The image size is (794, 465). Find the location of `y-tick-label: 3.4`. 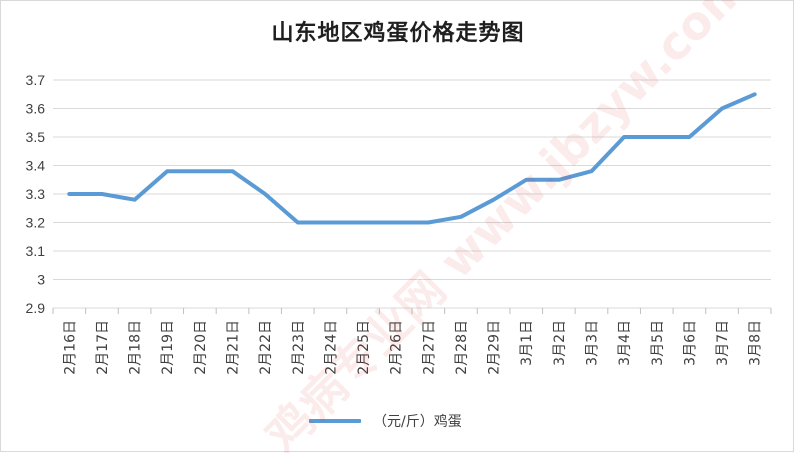

y-tick-label: 3.4 is located at coordinates (36, 166).